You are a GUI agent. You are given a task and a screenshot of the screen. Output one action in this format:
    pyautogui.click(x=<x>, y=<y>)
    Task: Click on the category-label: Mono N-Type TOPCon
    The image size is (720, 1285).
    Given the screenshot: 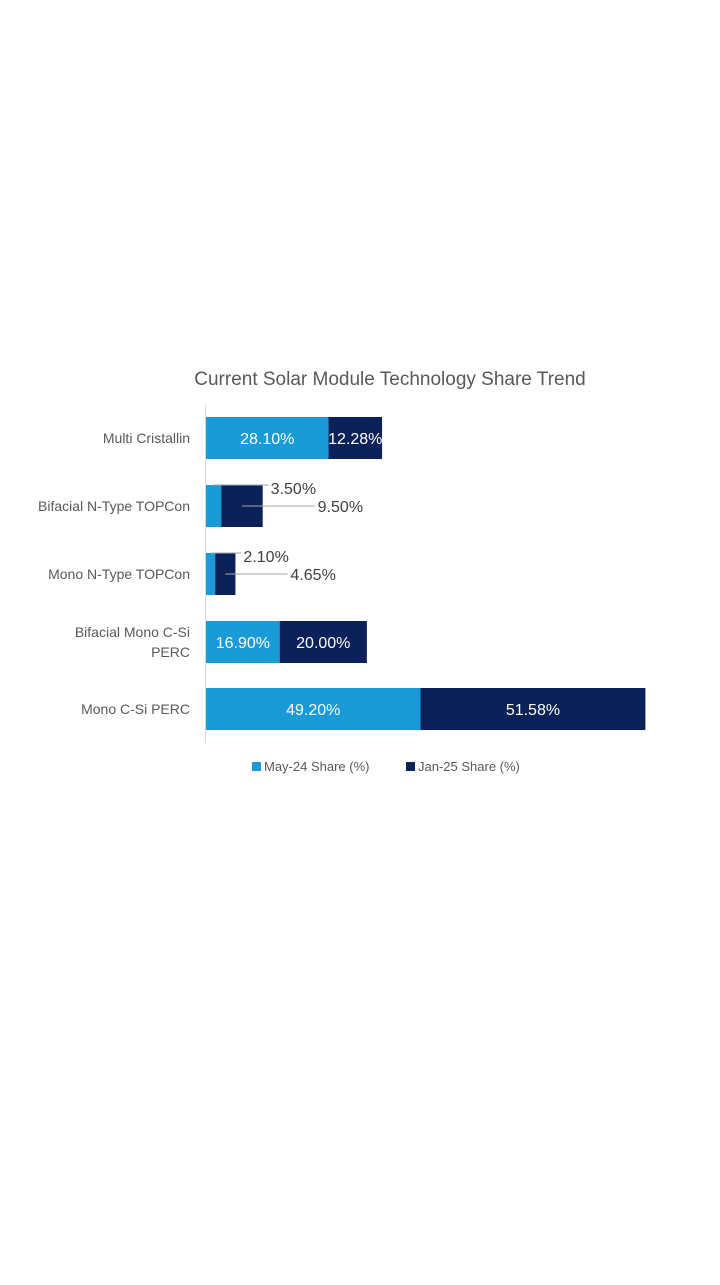 What is the action you would take?
    pyautogui.click(x=119, y=574)
    